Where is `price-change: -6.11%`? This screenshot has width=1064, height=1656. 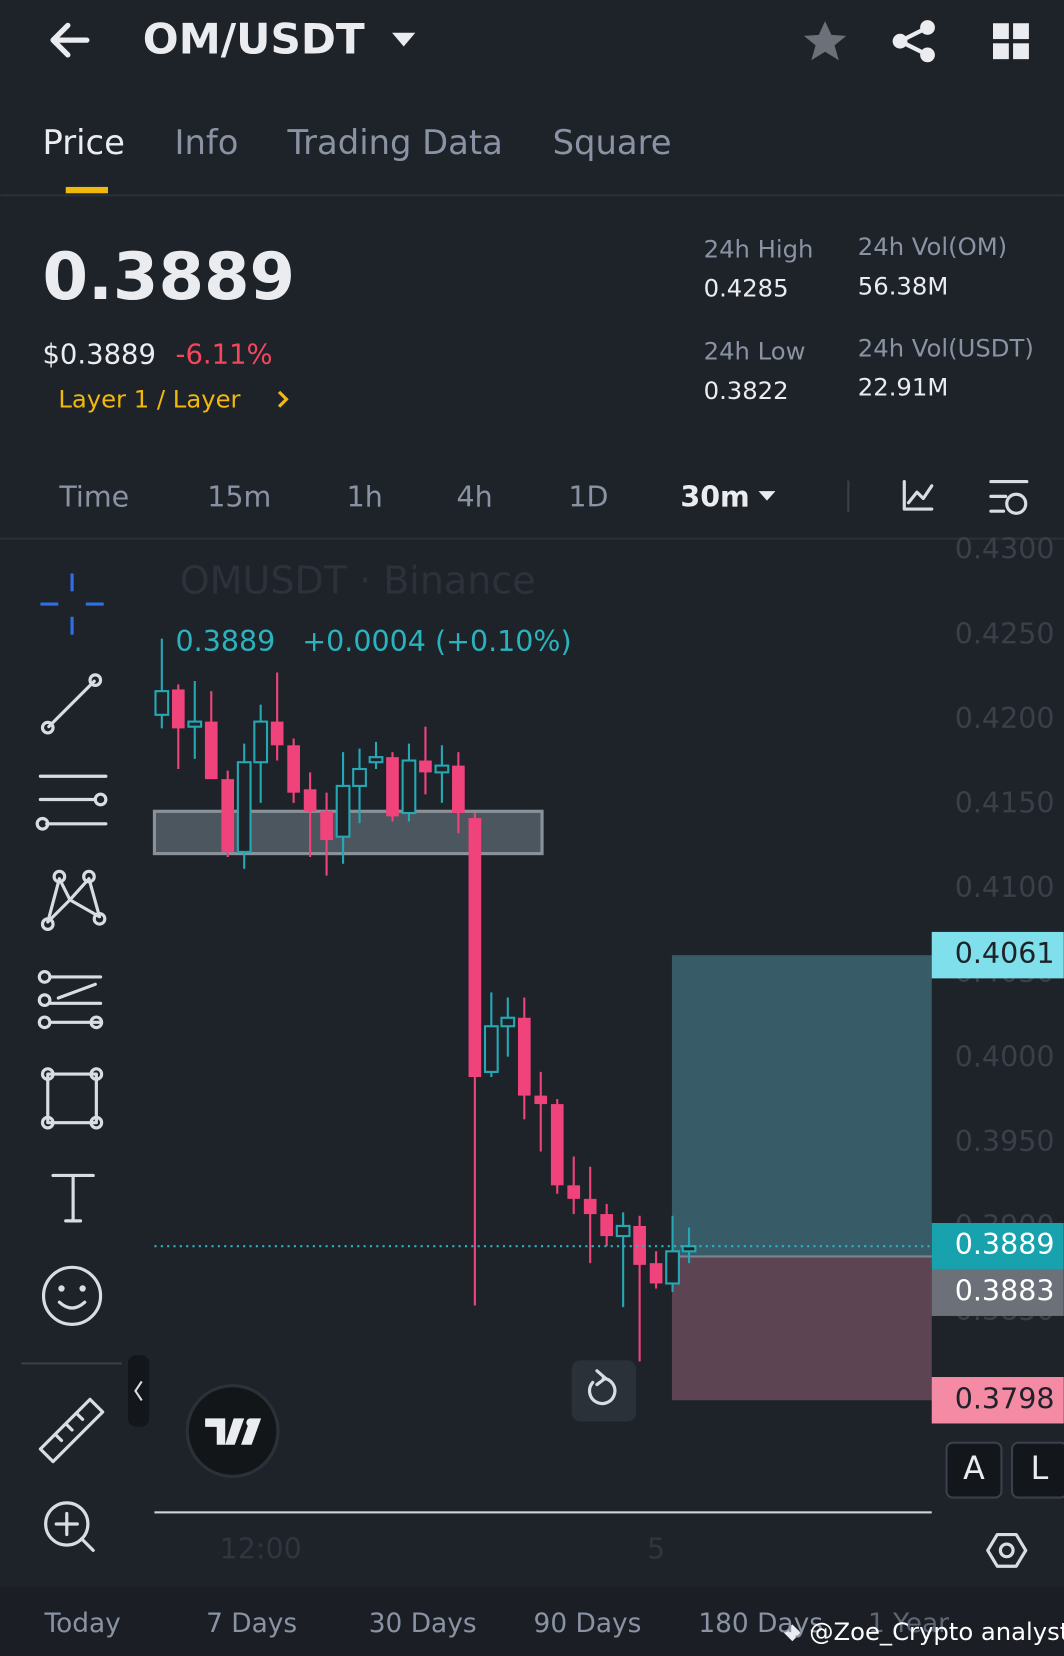 price-change: -6.11% is located at coordinates (224, 354).